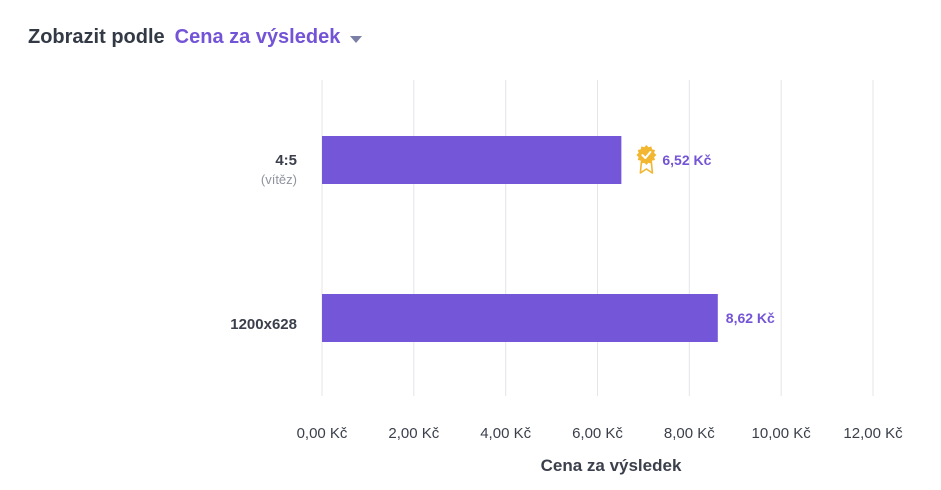 The image size is (941, 490). I want to click on value-label: 6,52 Kč, so click(686, 160).